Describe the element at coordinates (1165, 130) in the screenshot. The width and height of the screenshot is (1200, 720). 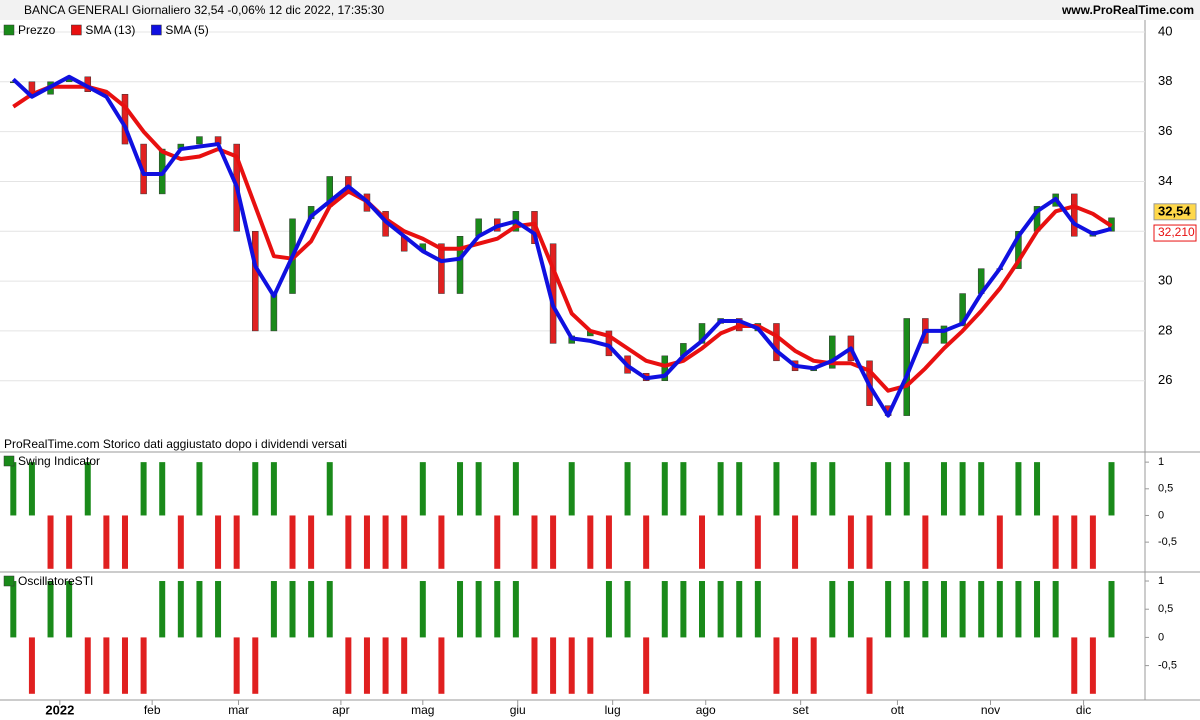
I see `y-tick-label: 36` at that location.